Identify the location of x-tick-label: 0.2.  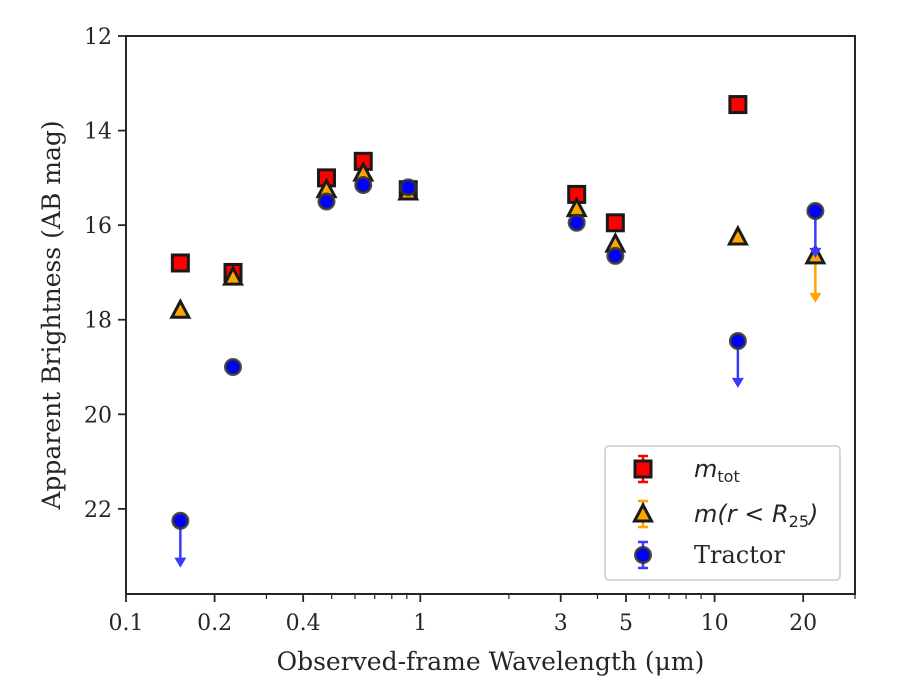
(214, 623).